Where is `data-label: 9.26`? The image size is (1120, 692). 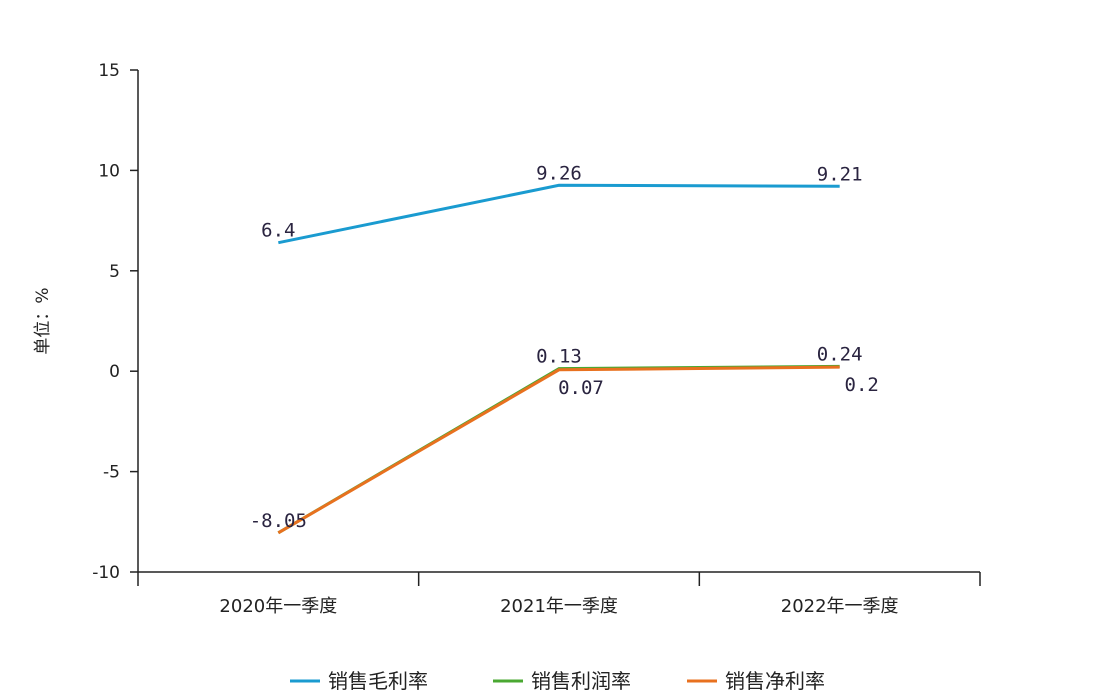 data-label: 9.26 is located at coordinates (559, 173).